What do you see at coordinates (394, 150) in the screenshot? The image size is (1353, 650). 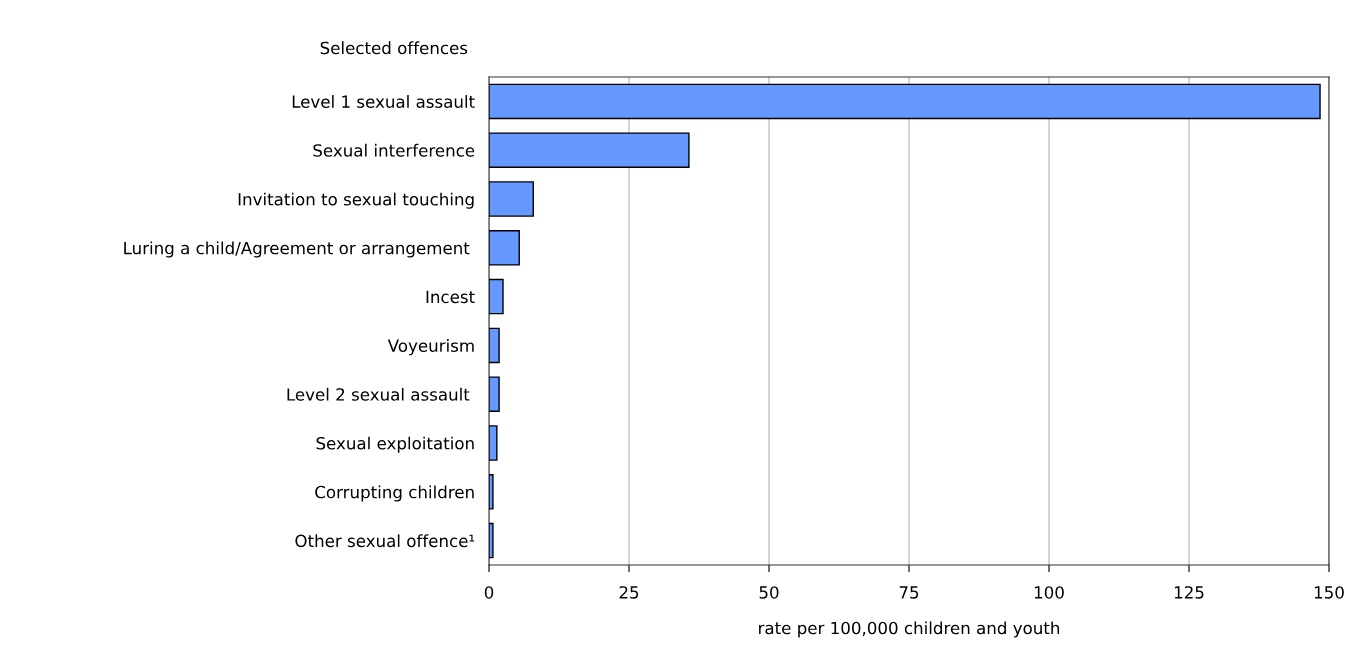 I see `y-tick-label: Sexual interference` at bounding box center [394, 150].